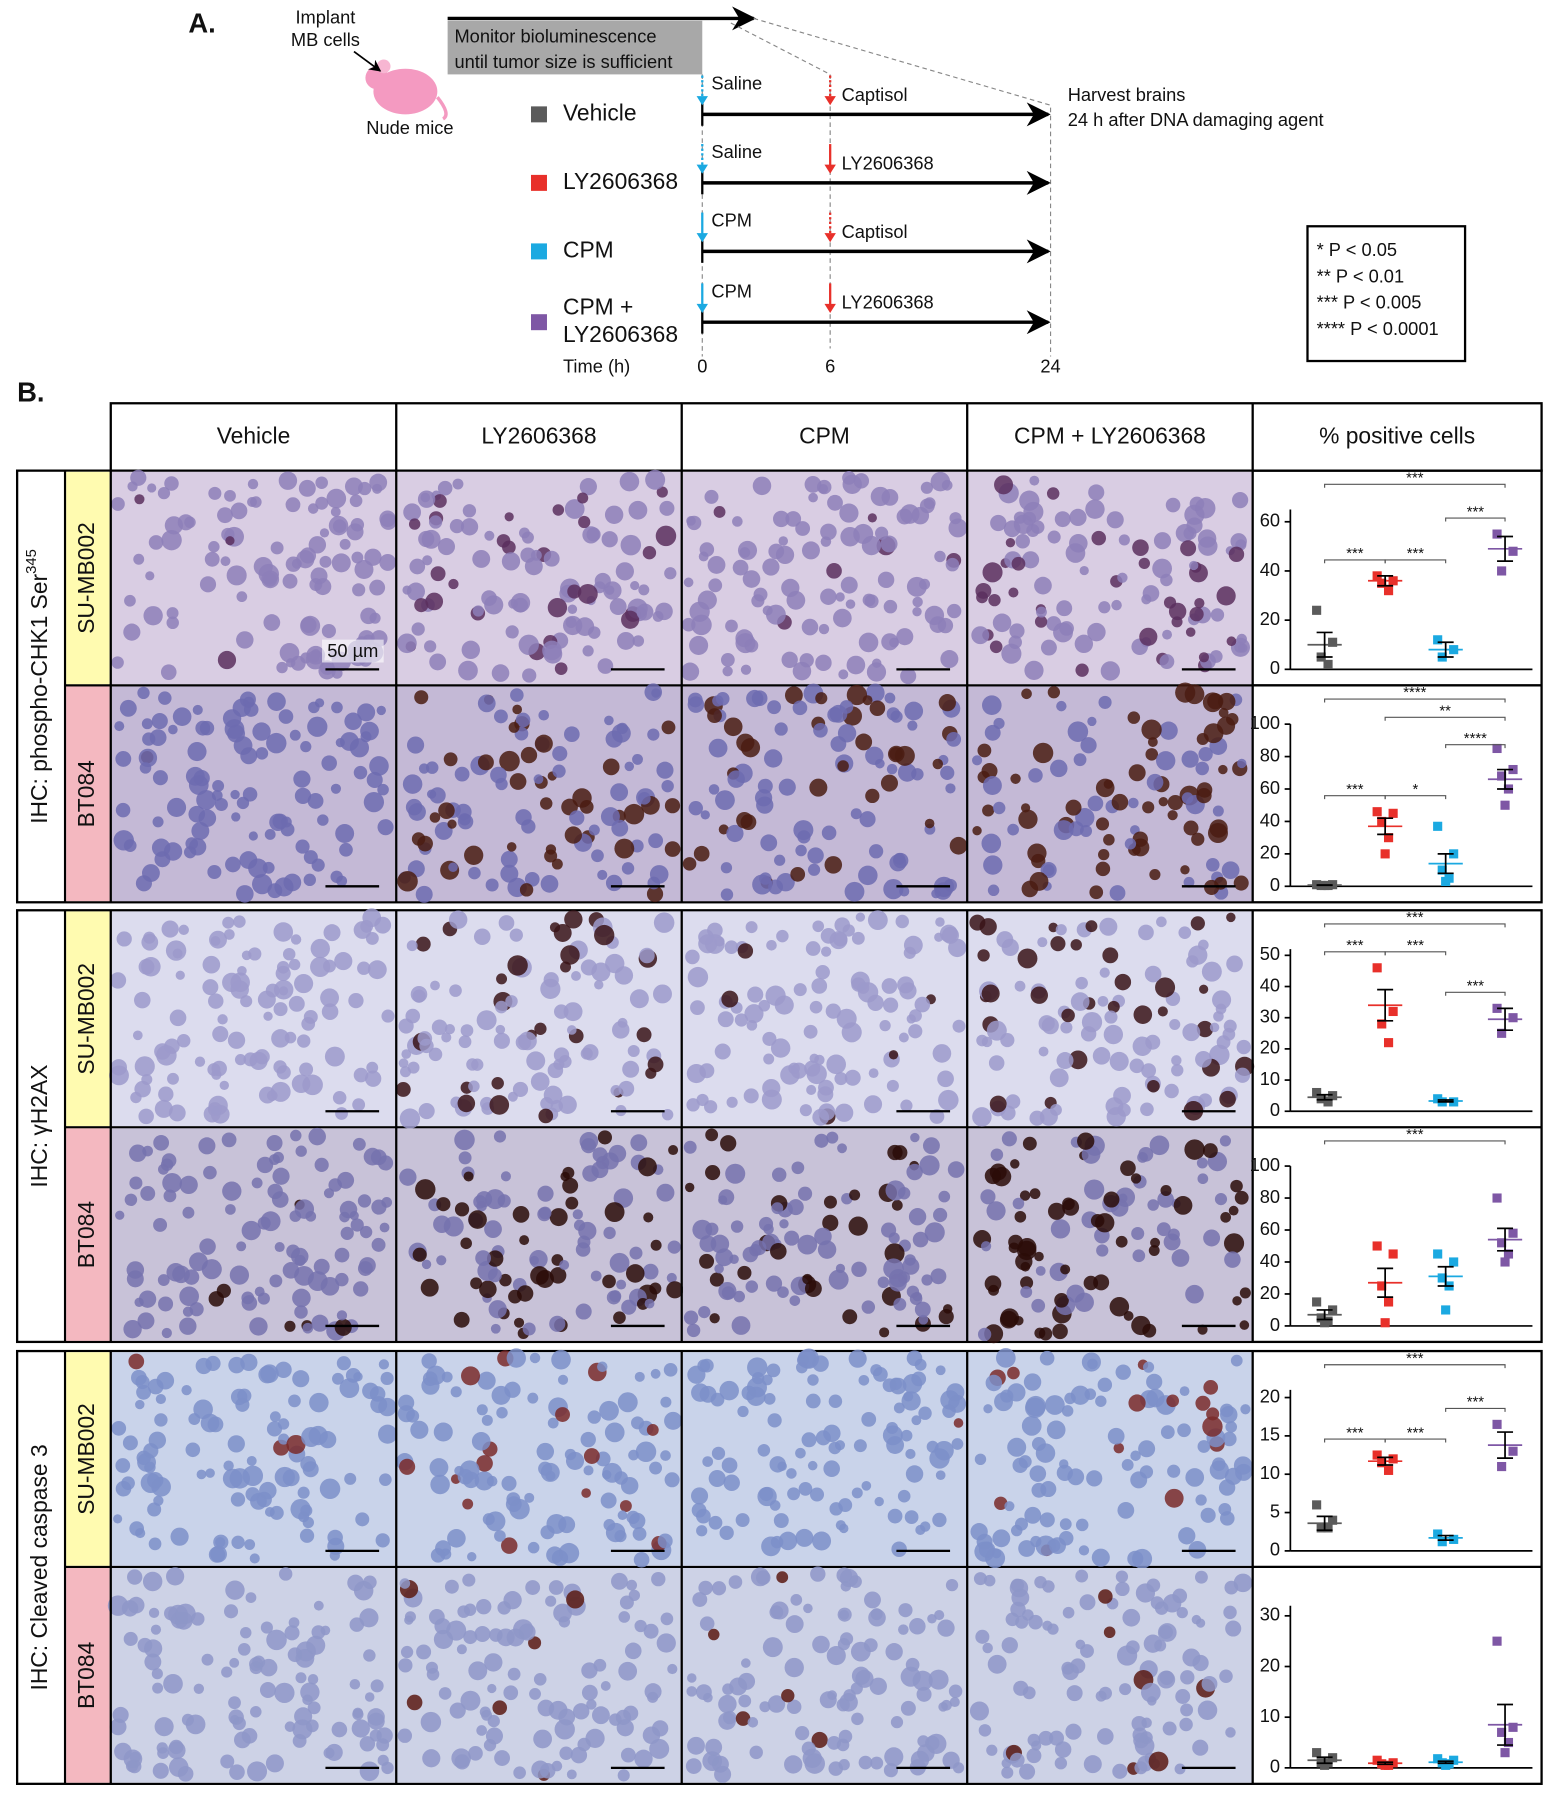  I want to click on y-tick-label: 0, so click(1275, 1109).